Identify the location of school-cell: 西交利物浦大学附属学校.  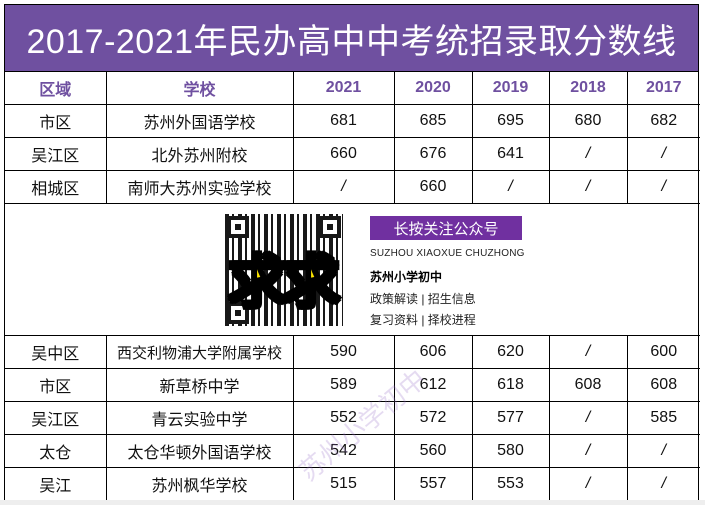
(199, 352).